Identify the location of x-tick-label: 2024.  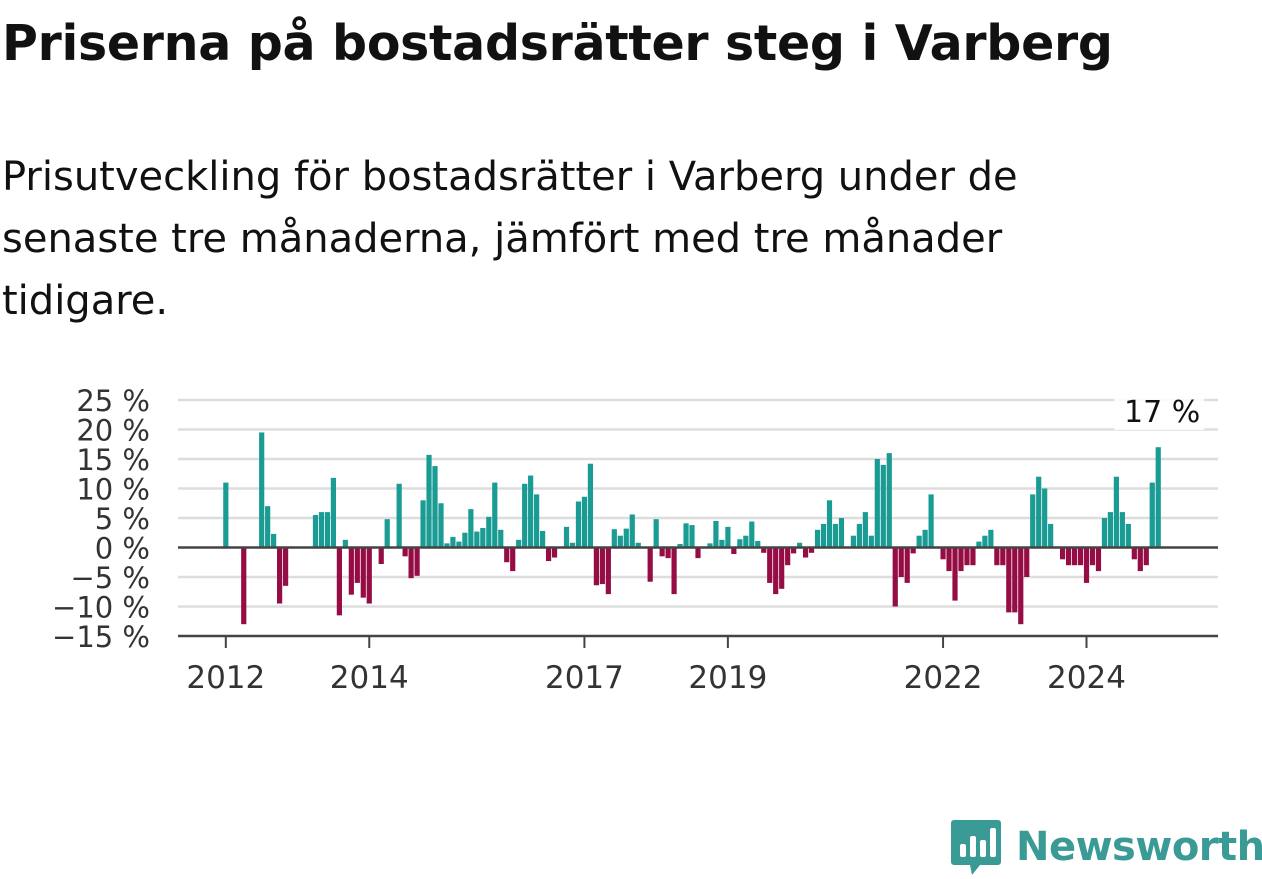
(1086, 678).